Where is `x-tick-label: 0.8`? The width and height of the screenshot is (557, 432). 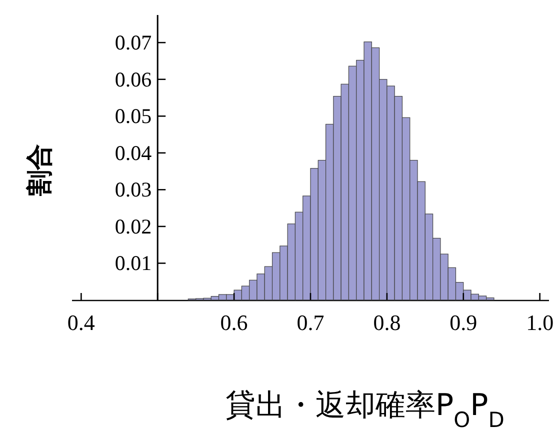 x-tick-label: 0.8 is located at coordinates (387, 322).